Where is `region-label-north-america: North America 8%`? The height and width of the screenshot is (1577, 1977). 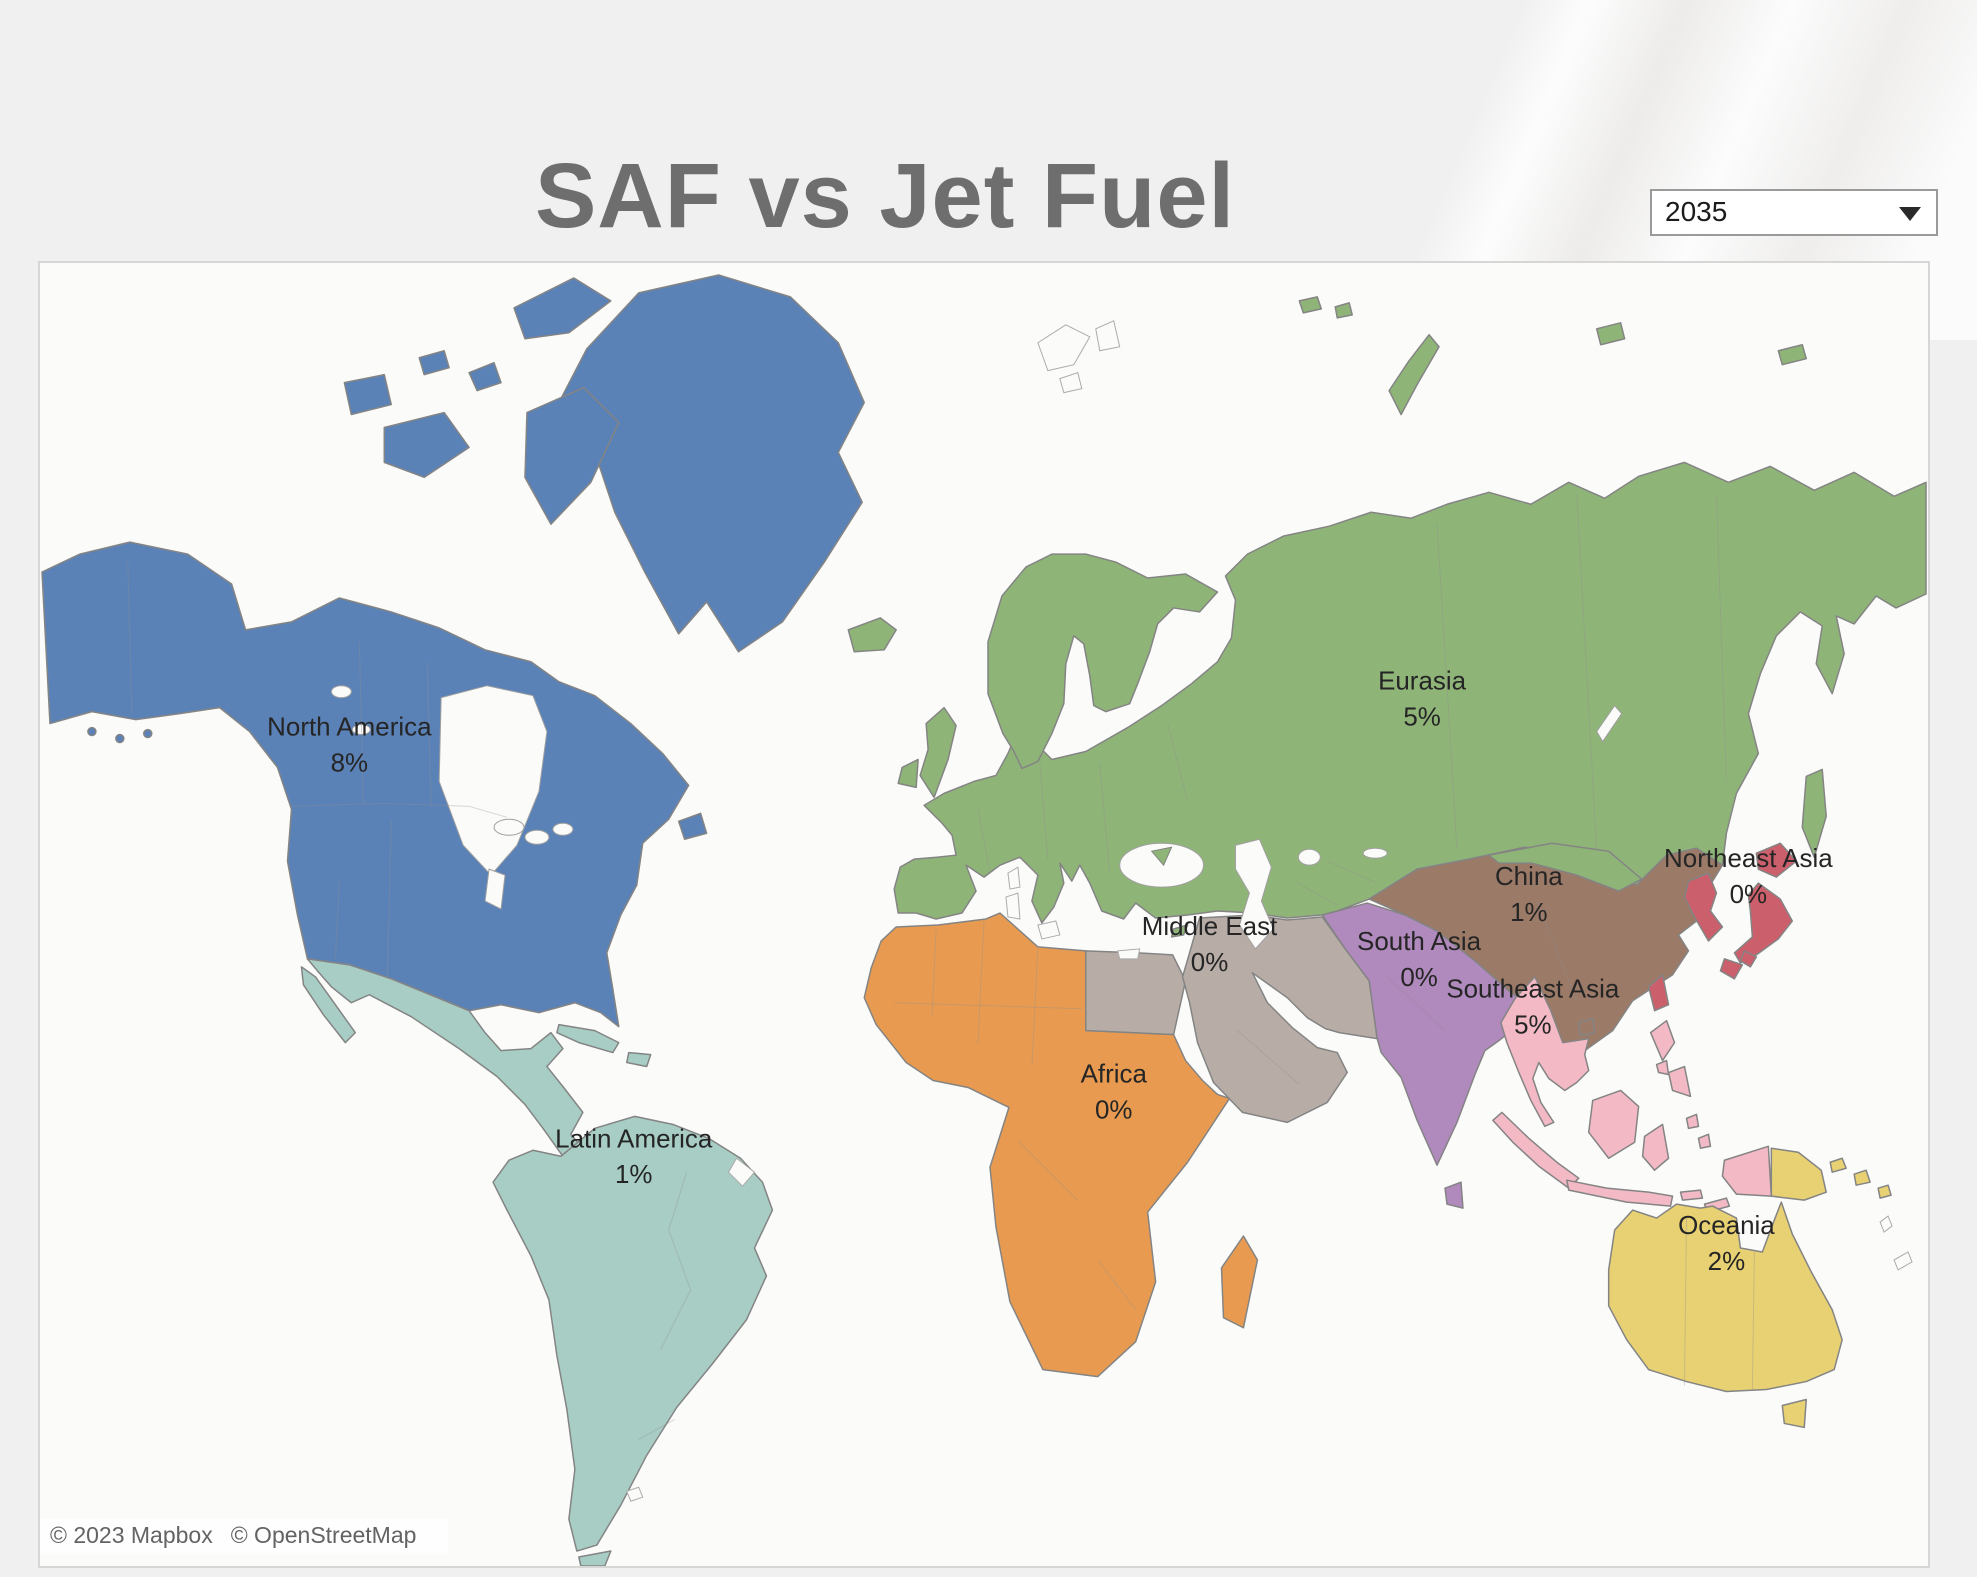
region-label-north-america: North America 8% is located at coordinates (349, 746).